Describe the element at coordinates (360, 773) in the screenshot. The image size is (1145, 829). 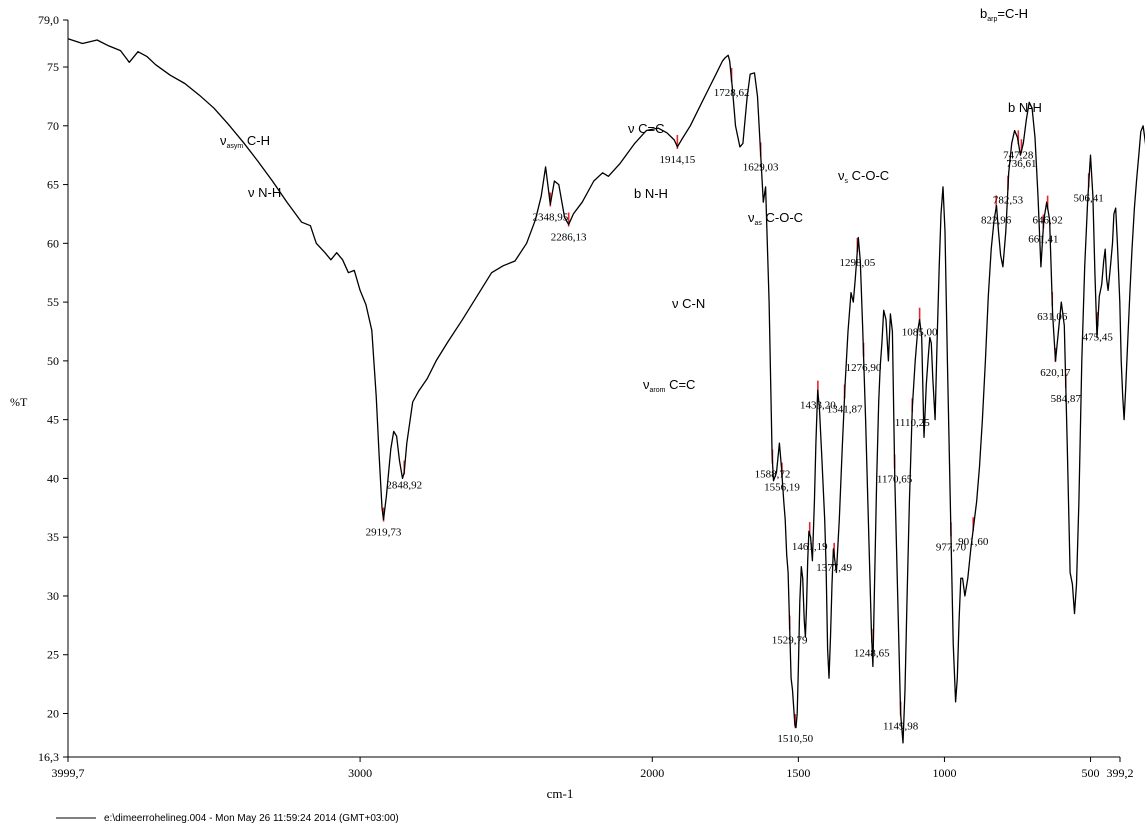
I see `x-tick-label: 3000` at that location.